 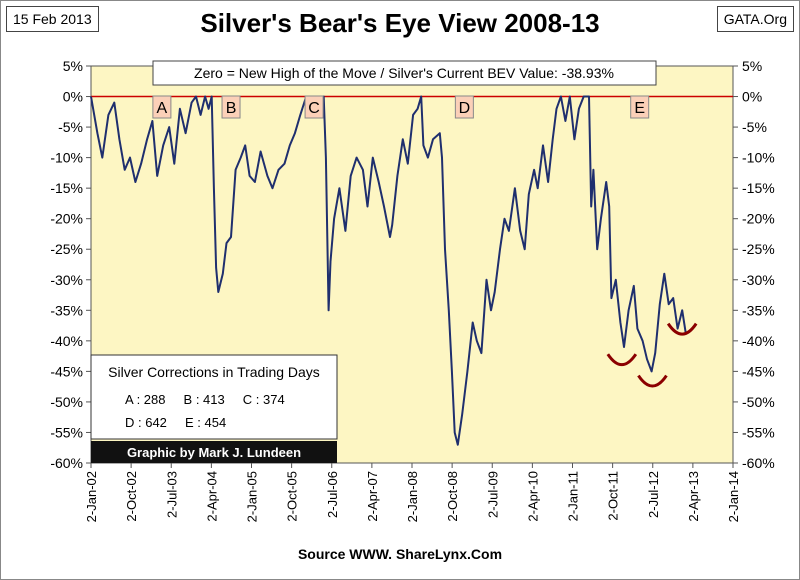 I want to click on x-tick-label: 2-Jan-02, so click(x=91, y=496).